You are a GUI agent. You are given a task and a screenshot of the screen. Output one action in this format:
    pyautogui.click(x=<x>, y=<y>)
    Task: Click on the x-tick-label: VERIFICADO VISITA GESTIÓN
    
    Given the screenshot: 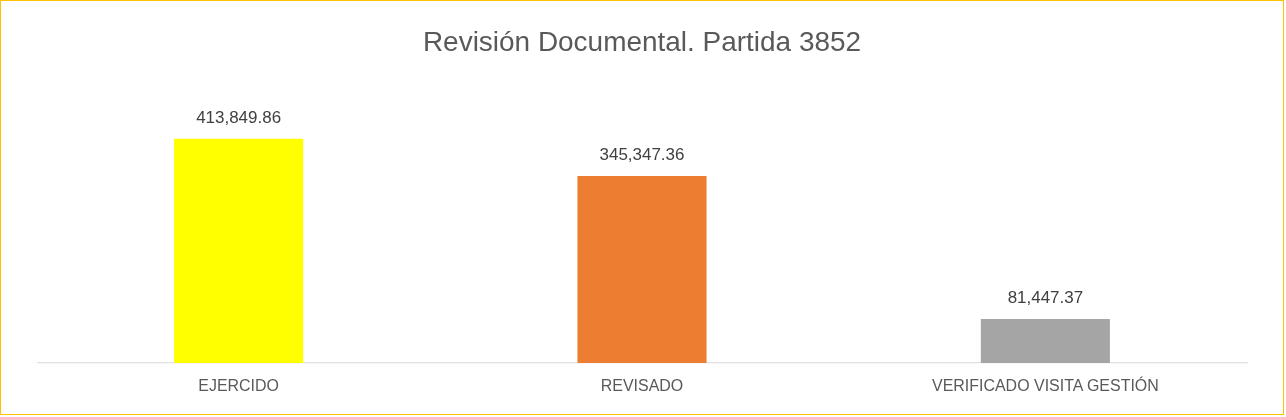 What is the action you would take?
    pyautogui.click(x=1045, y=384)
    